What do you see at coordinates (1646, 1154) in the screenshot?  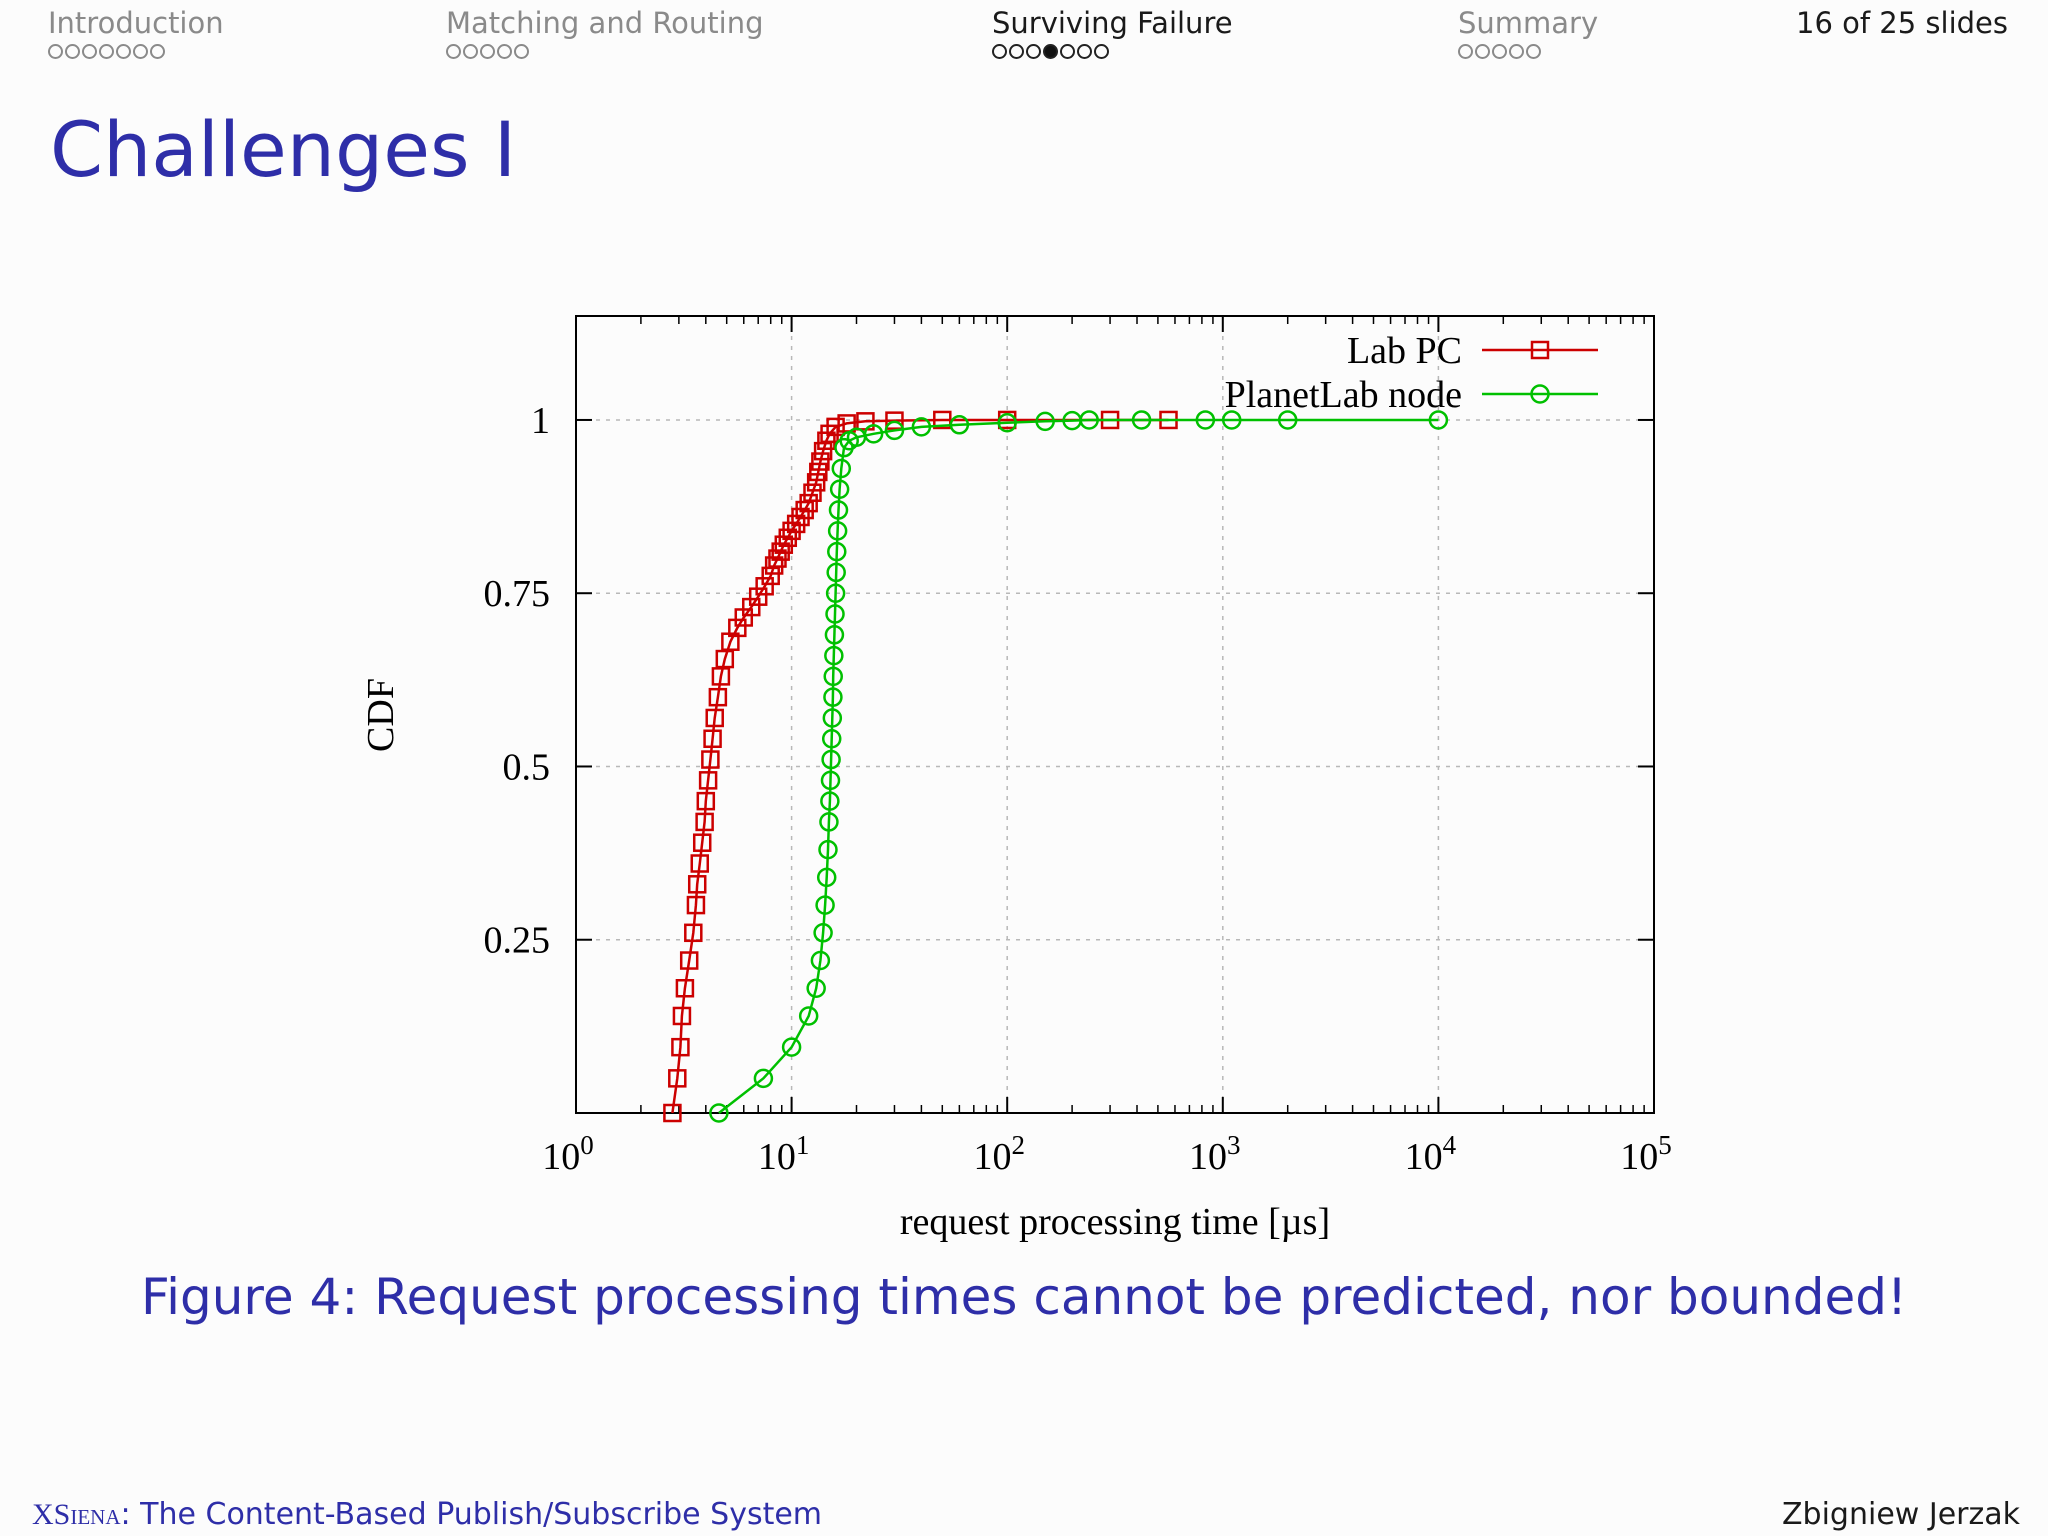 I see `x-tick-label: 10⁵` at bounding box center [1646, 1154].